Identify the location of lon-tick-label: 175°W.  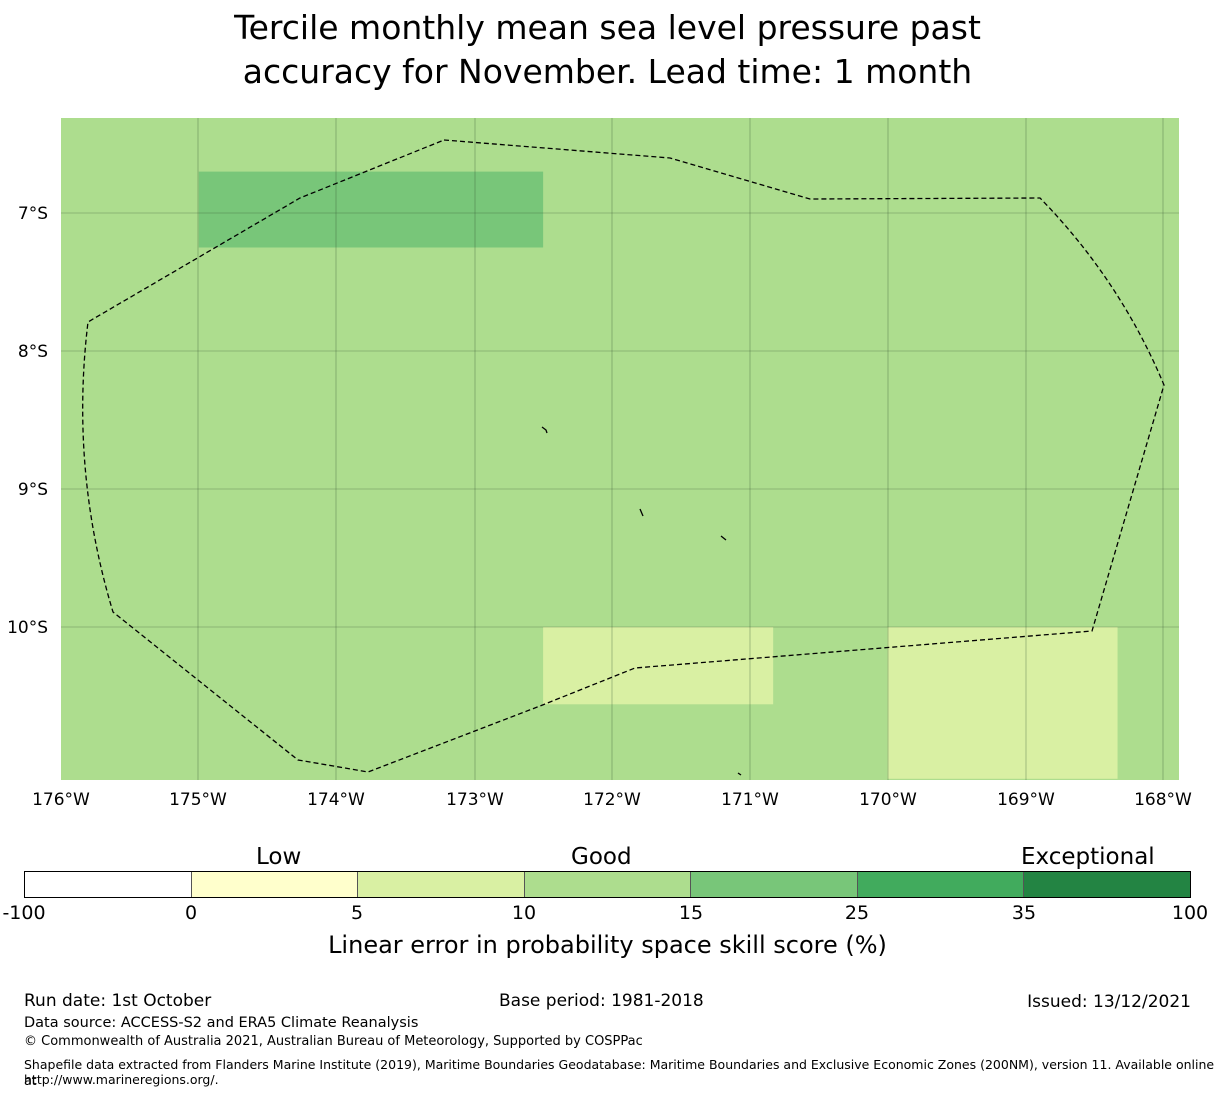
(198, 800).